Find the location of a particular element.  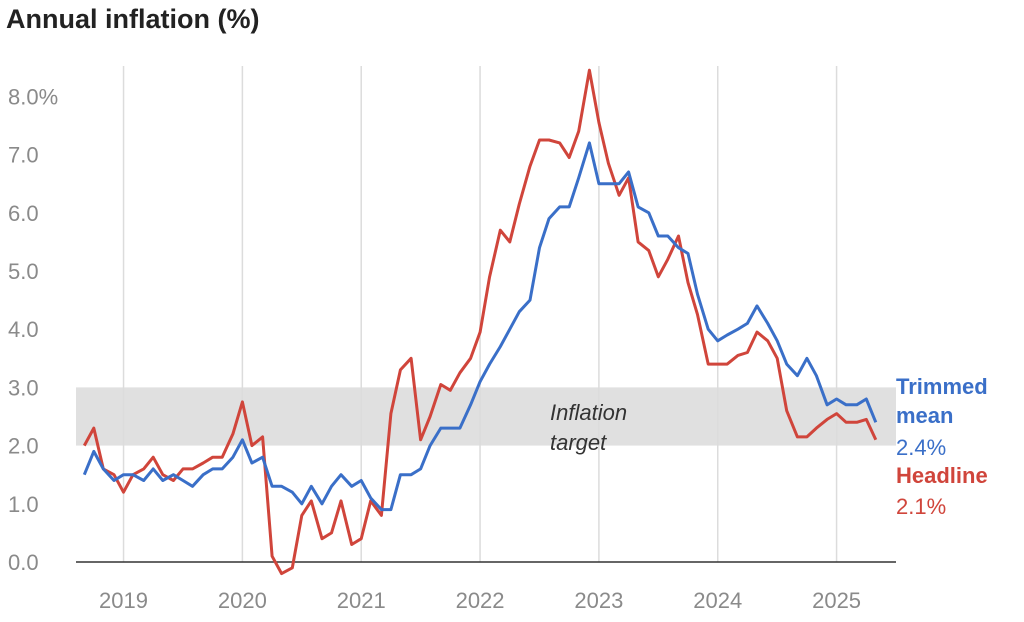

x-axis-tick-labels: 2019 2020 2021 2022 2023 2024 2025 is located at coordinates (480, 600).